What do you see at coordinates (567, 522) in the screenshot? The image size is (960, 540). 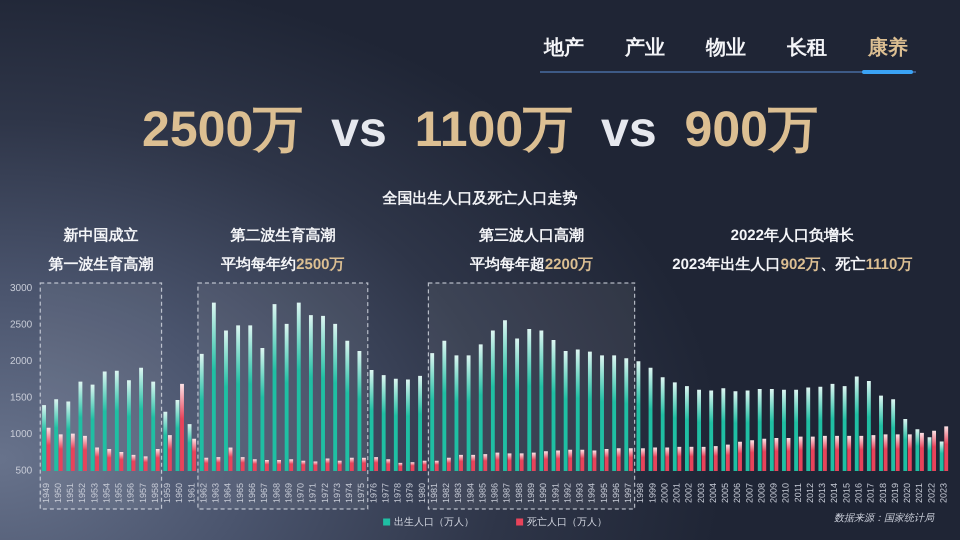 I see `legend-label: 死亡人口（万人）` at bounding box center [567, 522].